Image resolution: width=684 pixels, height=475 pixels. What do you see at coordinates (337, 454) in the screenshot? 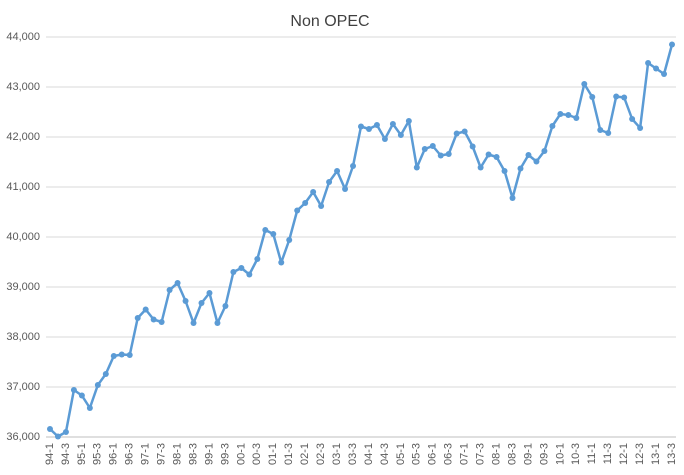
I see `x-tick-label: 03-1` at bounding box center [337, 454].